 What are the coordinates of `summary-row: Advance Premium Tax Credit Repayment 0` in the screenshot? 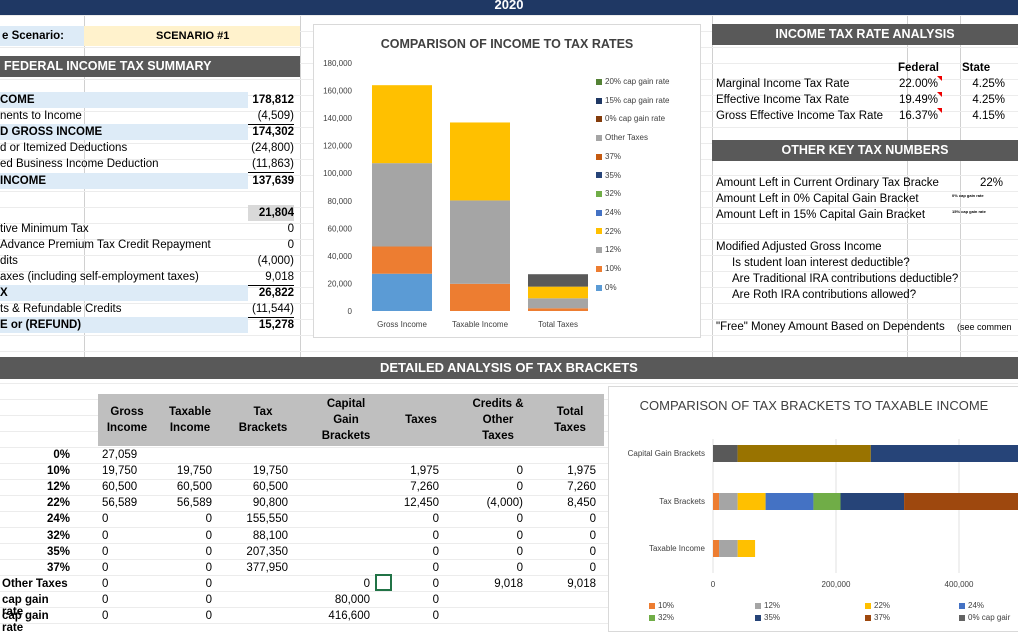 It's located at (150, 245).